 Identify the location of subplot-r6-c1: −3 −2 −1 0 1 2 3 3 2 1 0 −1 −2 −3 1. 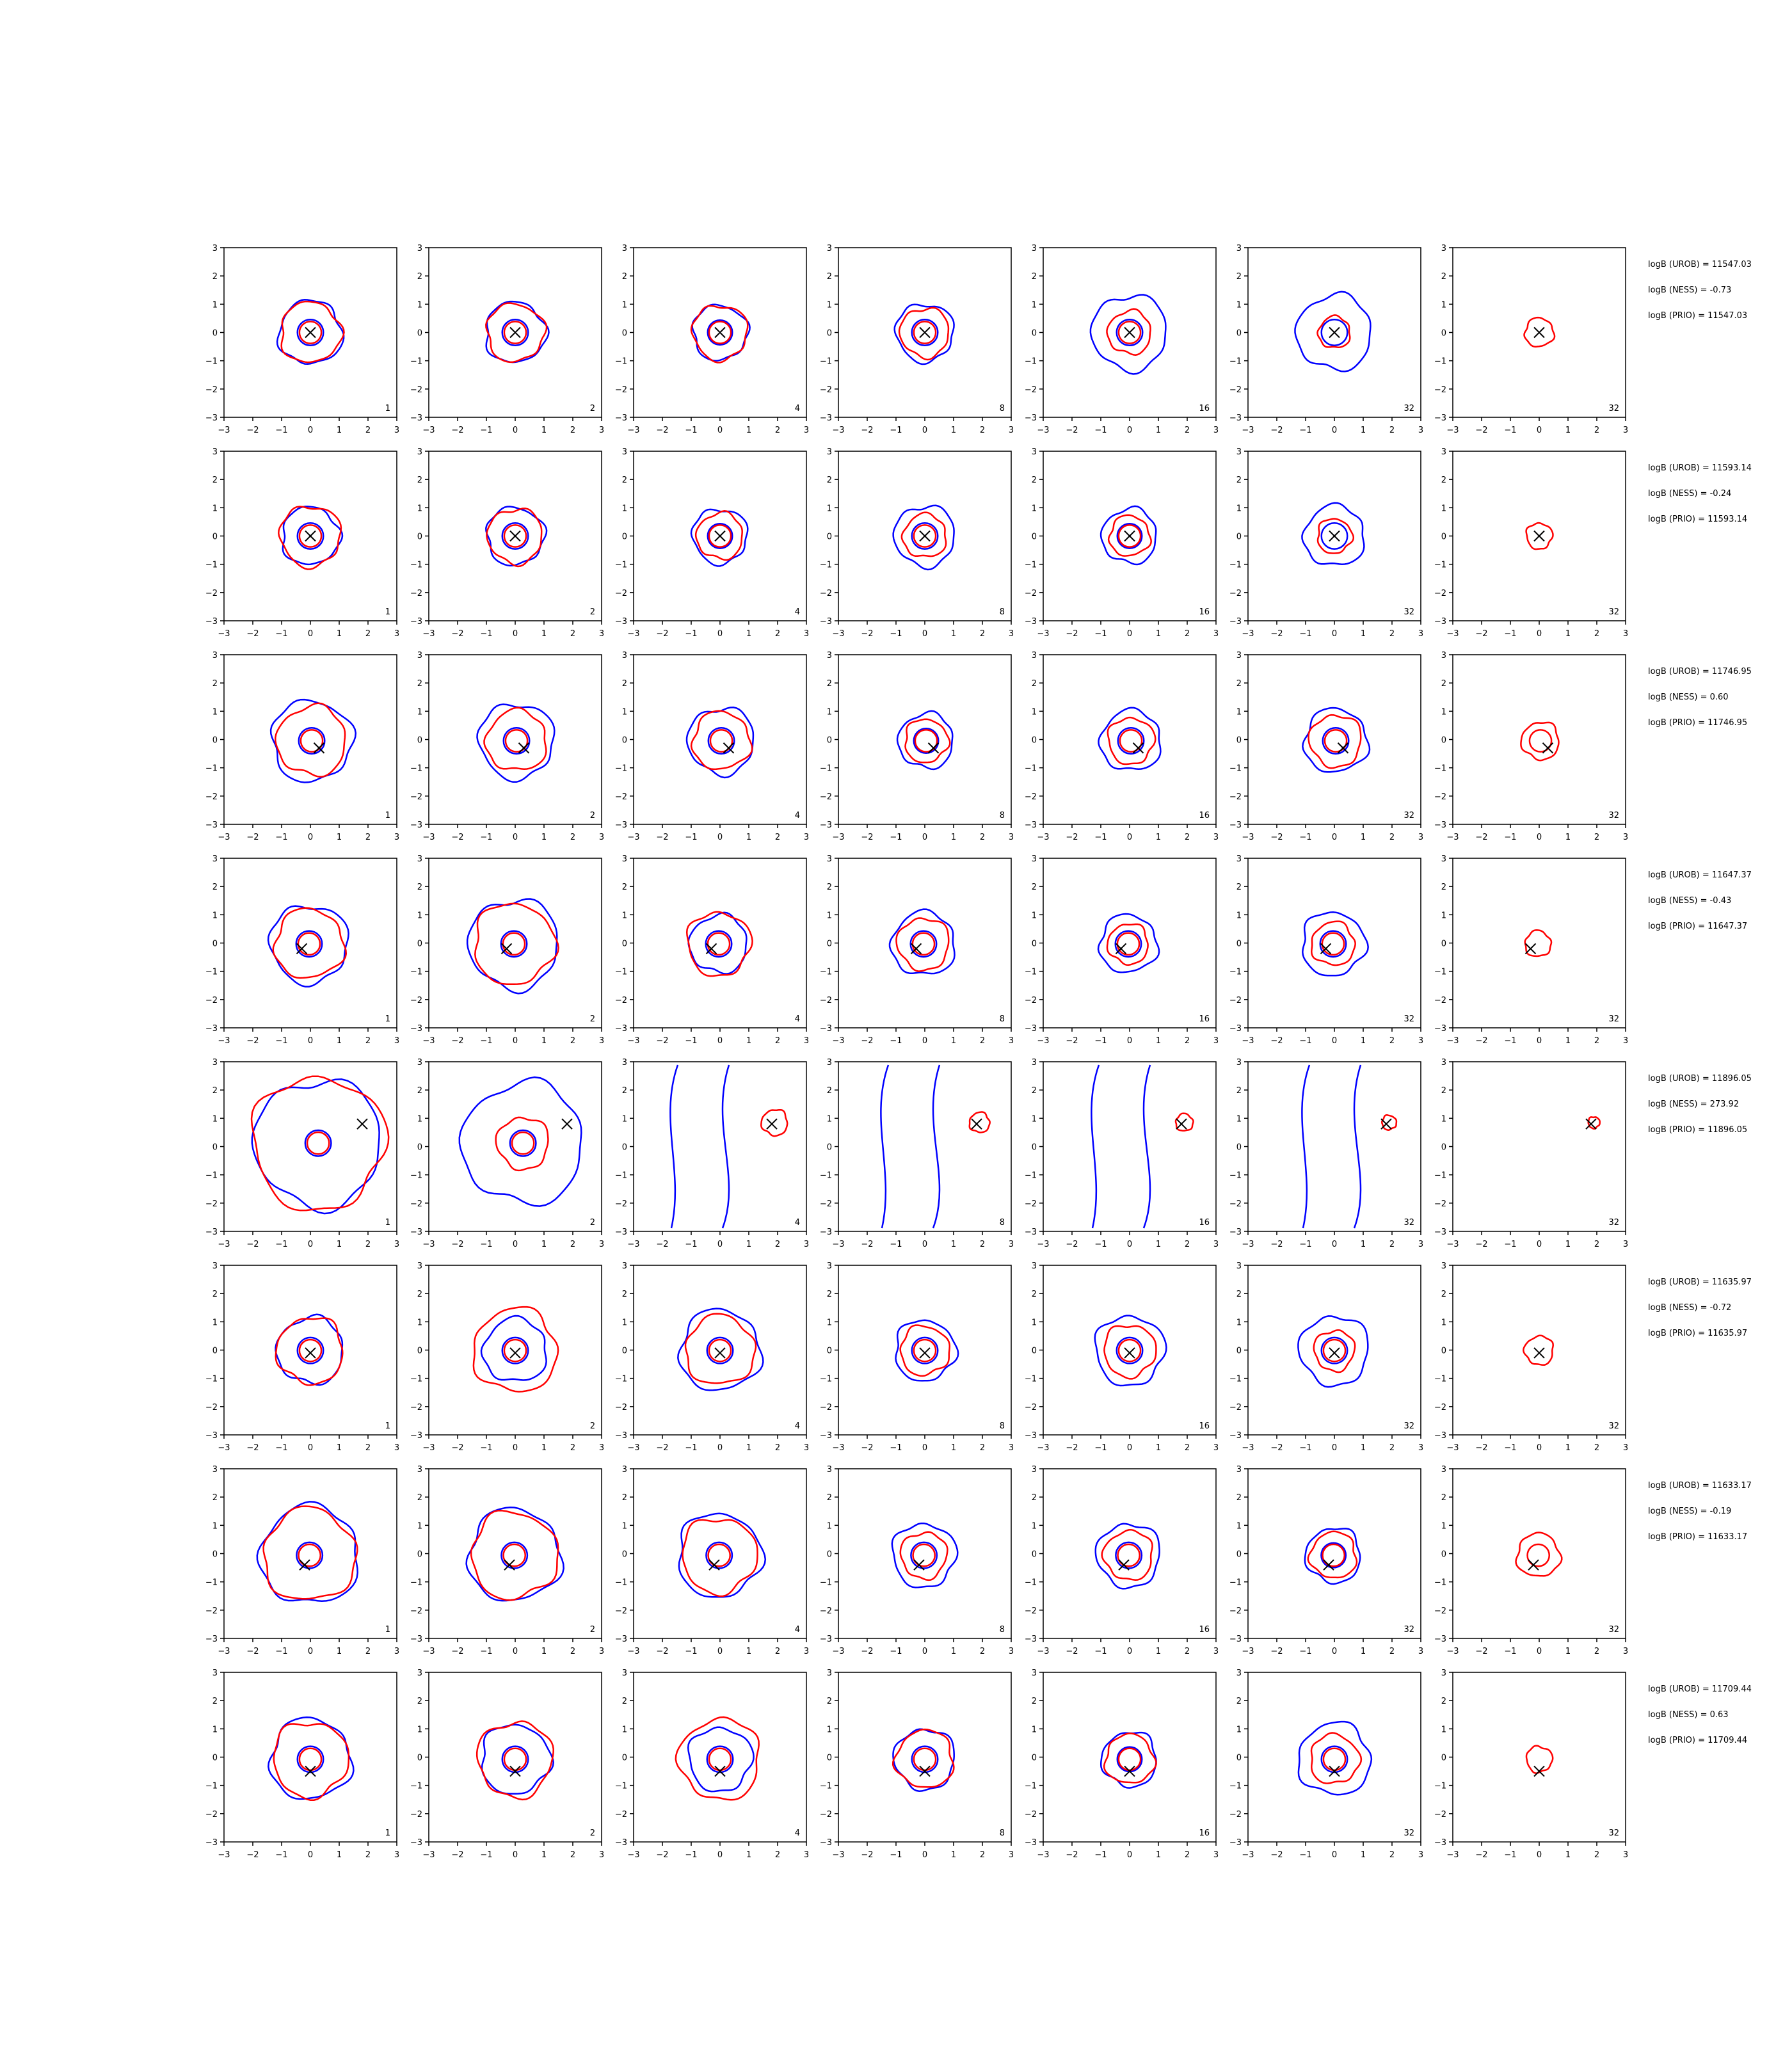
(302, 1357).